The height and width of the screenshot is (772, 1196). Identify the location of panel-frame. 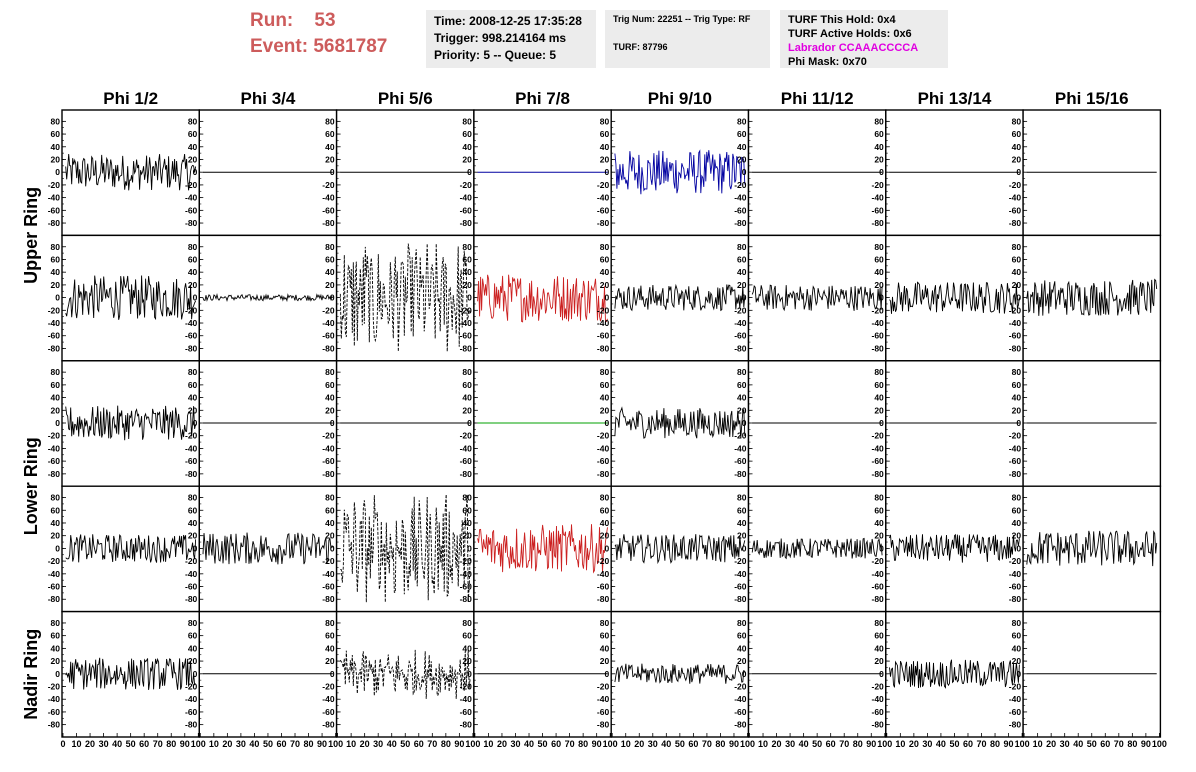
(542, 549).